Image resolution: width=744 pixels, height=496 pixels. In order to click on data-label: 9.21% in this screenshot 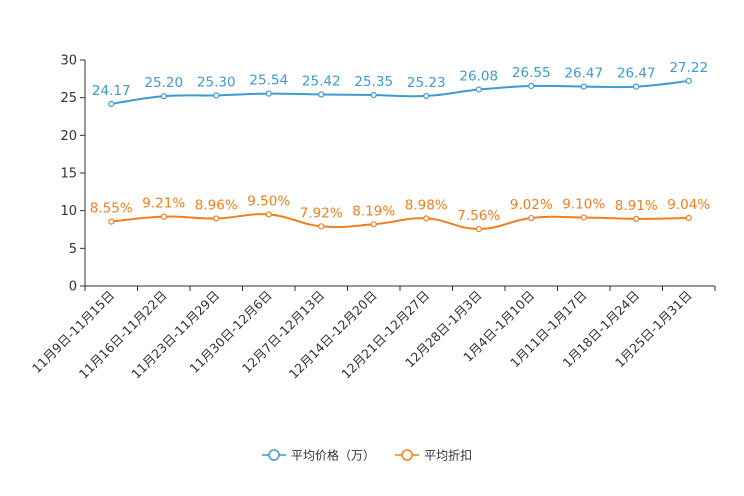, I will do `click(163, 204)`.